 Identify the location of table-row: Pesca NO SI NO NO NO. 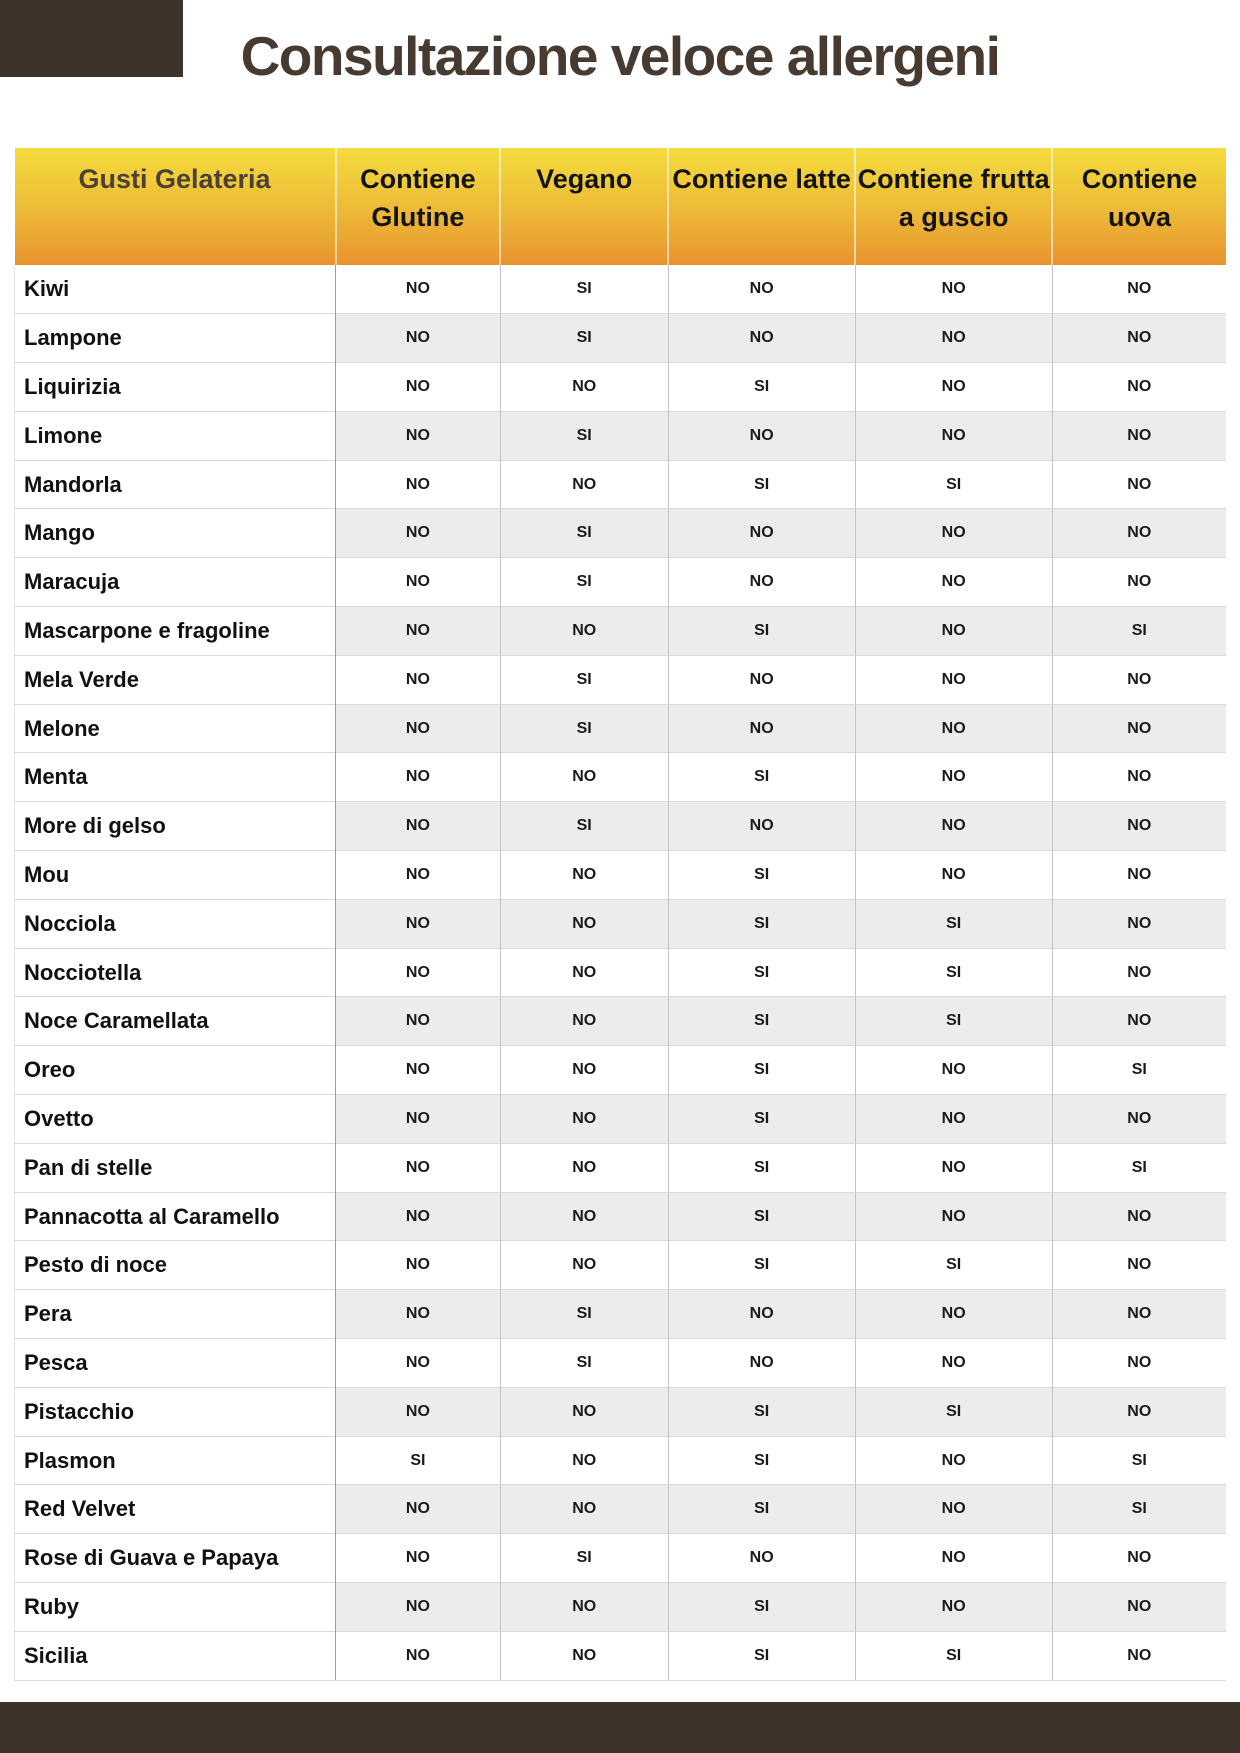
(619, 1363).